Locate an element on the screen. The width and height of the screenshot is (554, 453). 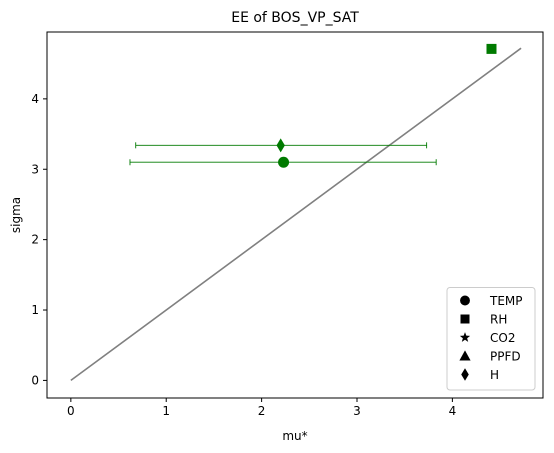
legend-marker-h is located at coordinates (465, 374).